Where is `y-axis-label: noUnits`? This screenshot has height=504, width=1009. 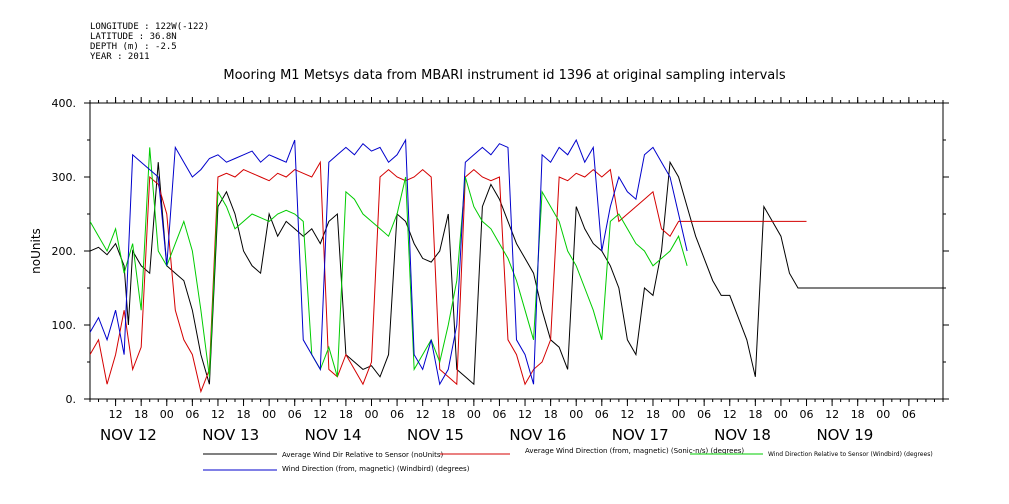
y-axis-label: noUnits is located at coordinates (36, 251).